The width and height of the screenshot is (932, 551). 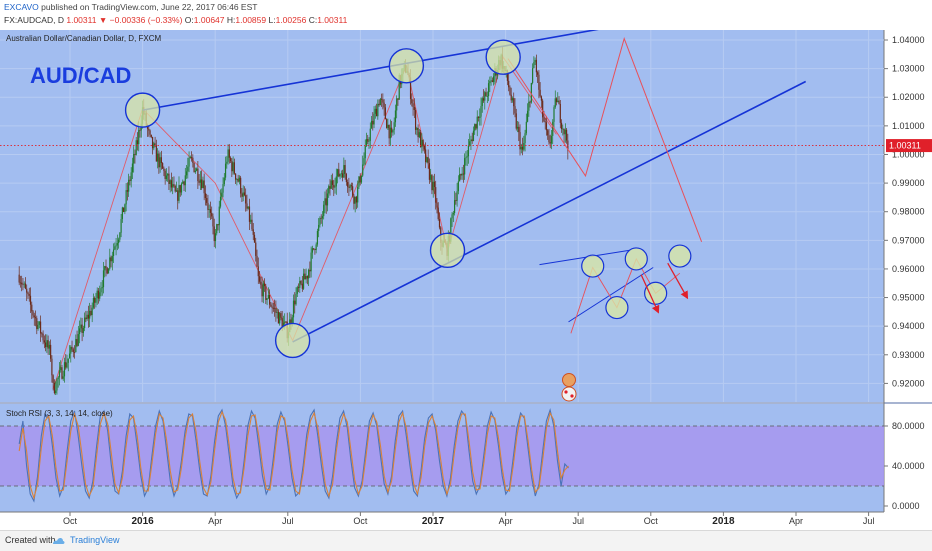 I want to click on event-markers, so click(x=569, y=387).